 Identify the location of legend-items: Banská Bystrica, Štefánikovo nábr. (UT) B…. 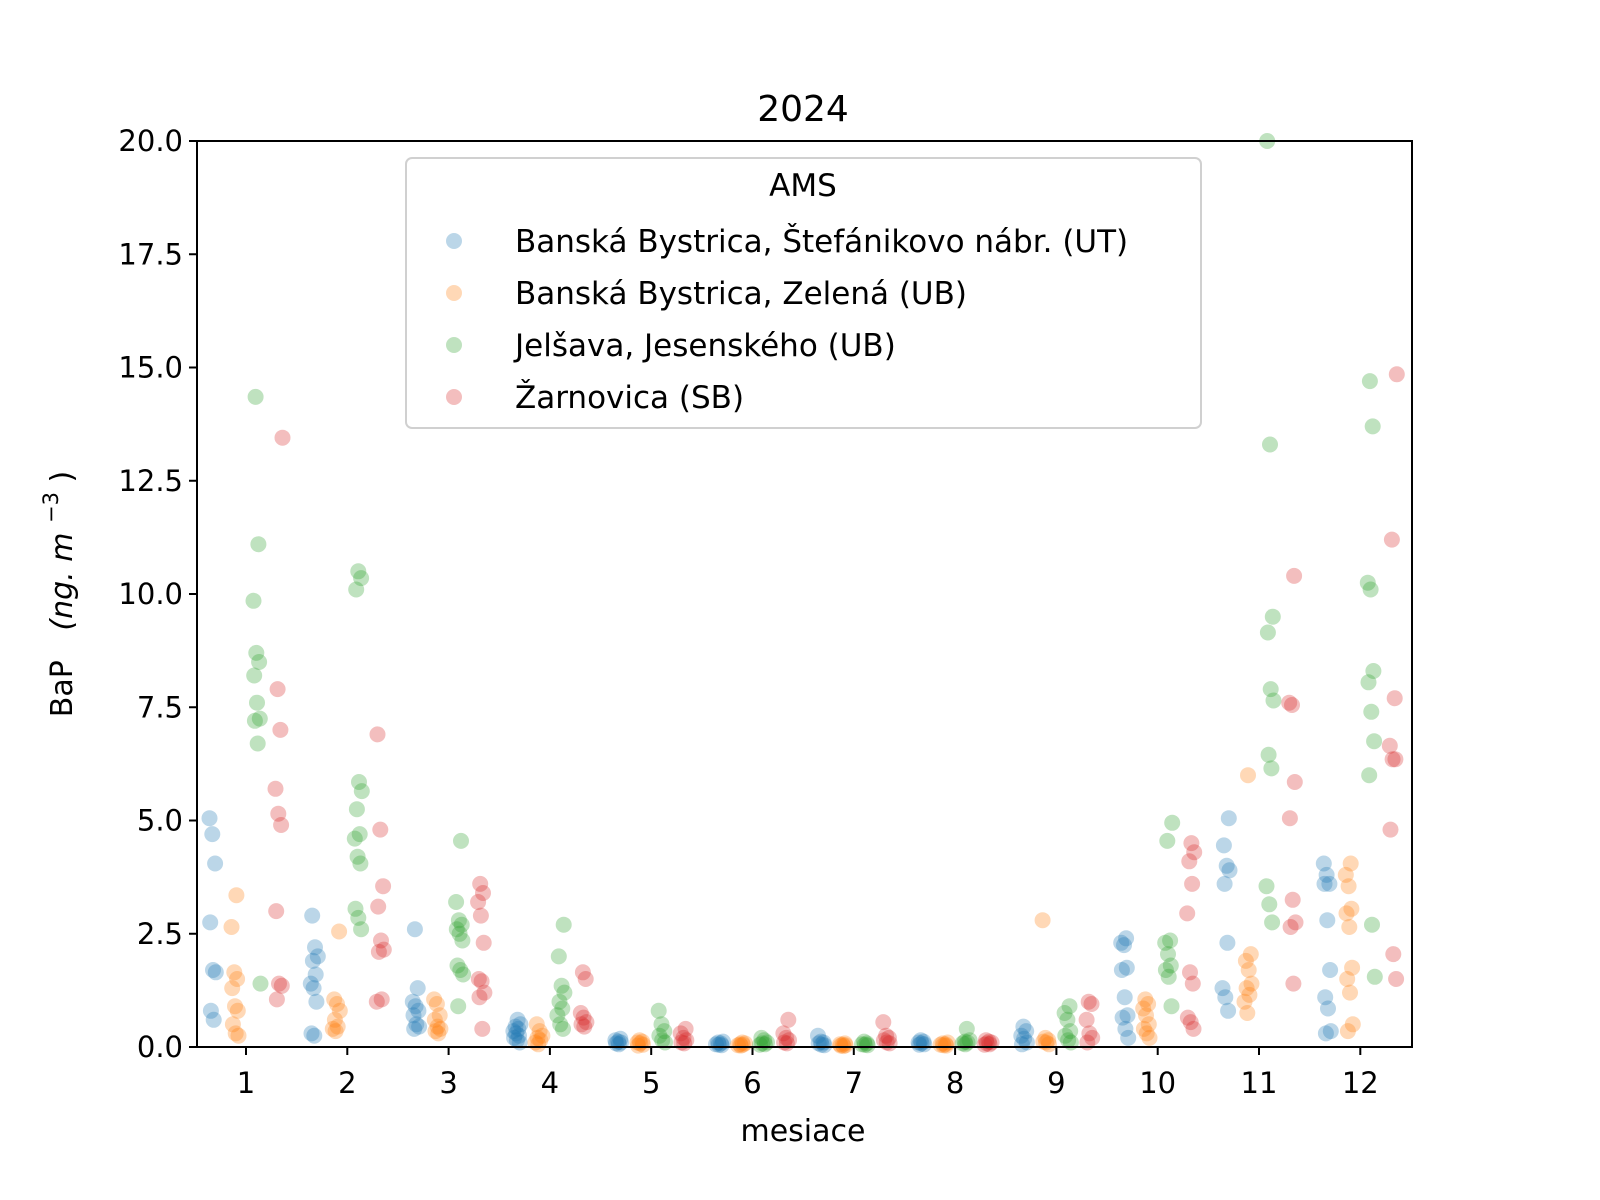
(787, 319).